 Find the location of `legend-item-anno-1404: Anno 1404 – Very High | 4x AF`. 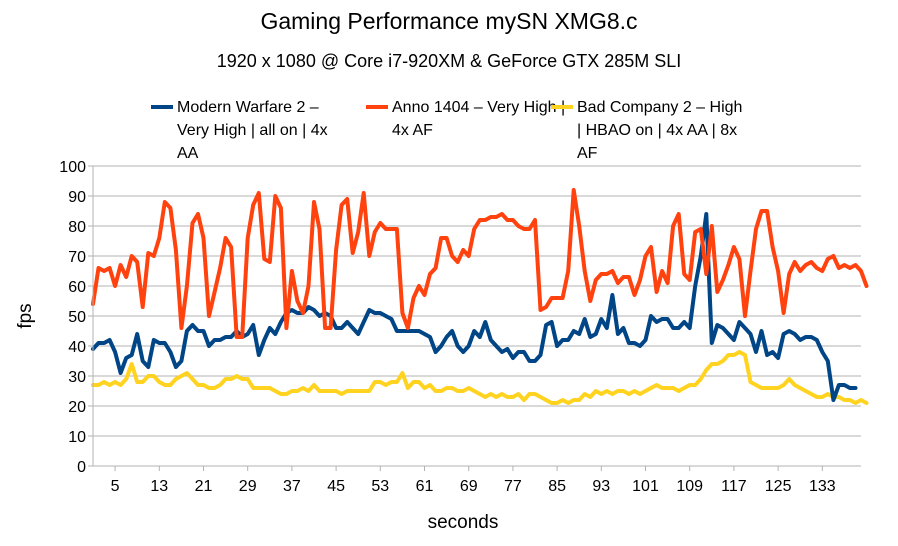

legend-item-anno-1404: Anno 1404 – Very High | 4x AF is located at coordinates (466, 119).